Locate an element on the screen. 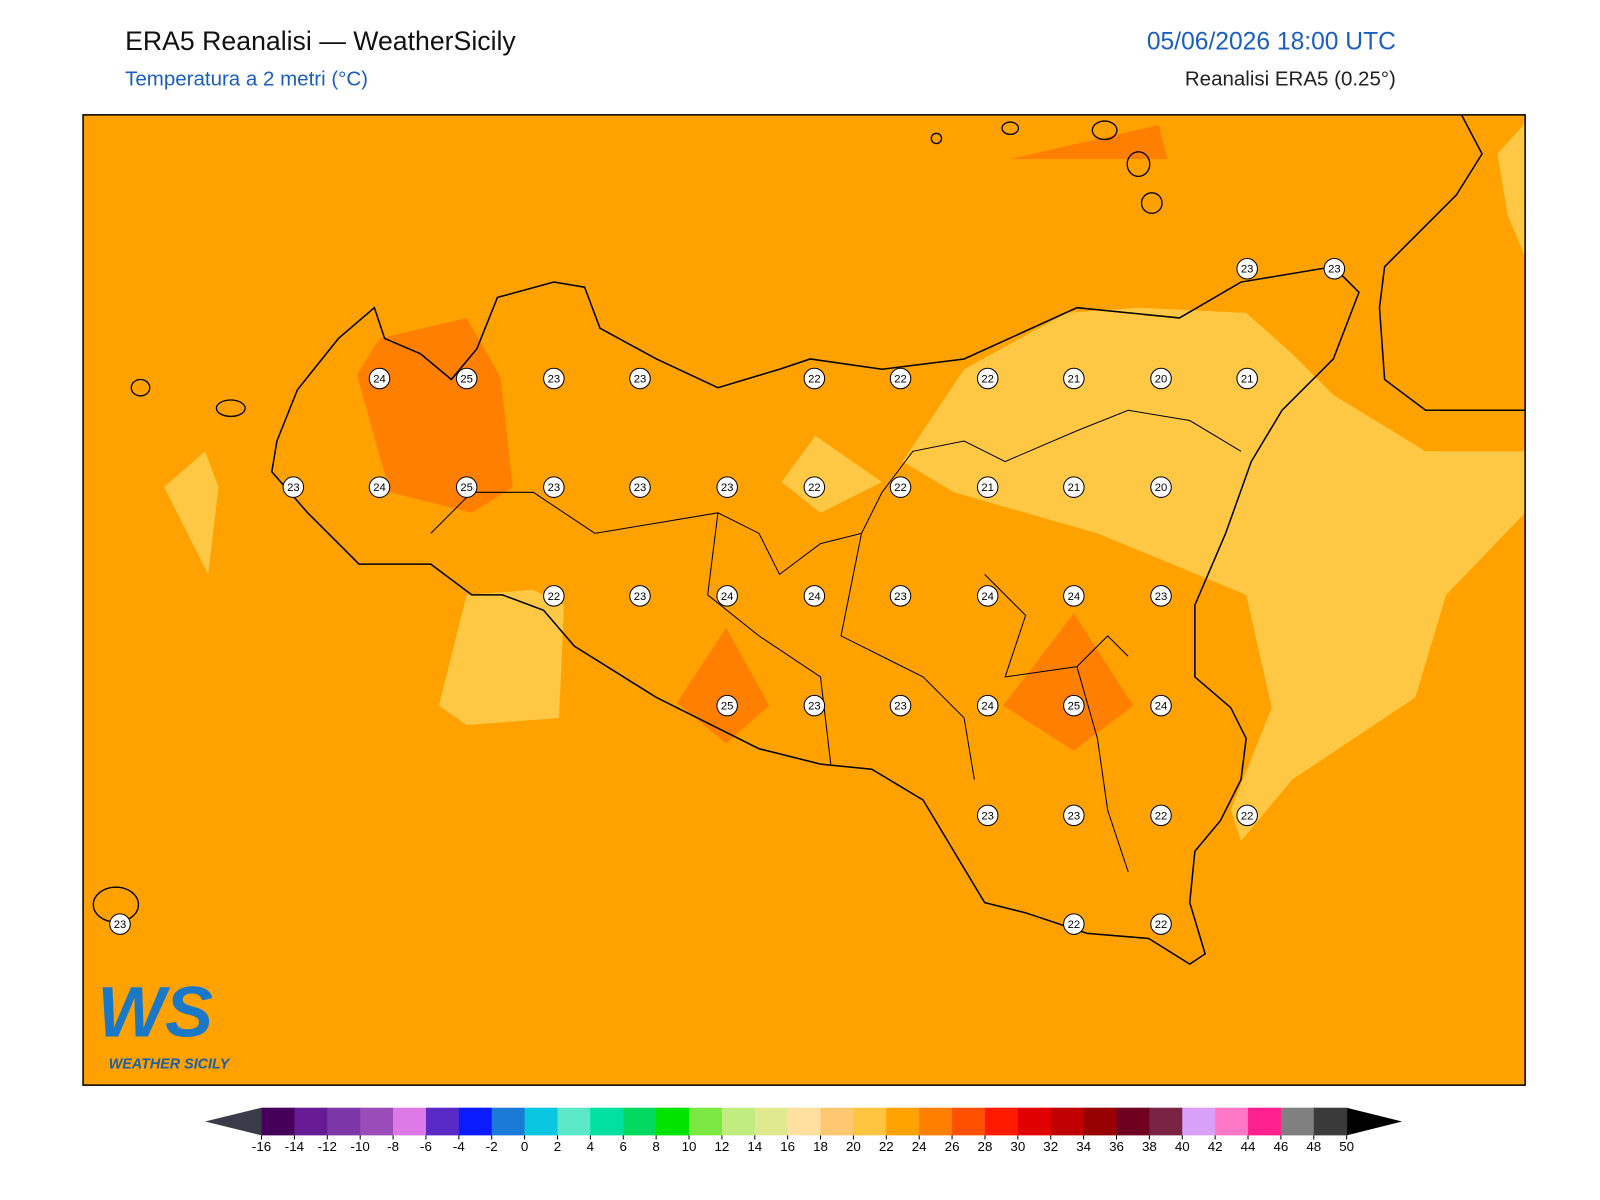 This screenshot has height=1200, width=1600. colorbar-tick-label: 12 is located at coordinates (721, 1146).